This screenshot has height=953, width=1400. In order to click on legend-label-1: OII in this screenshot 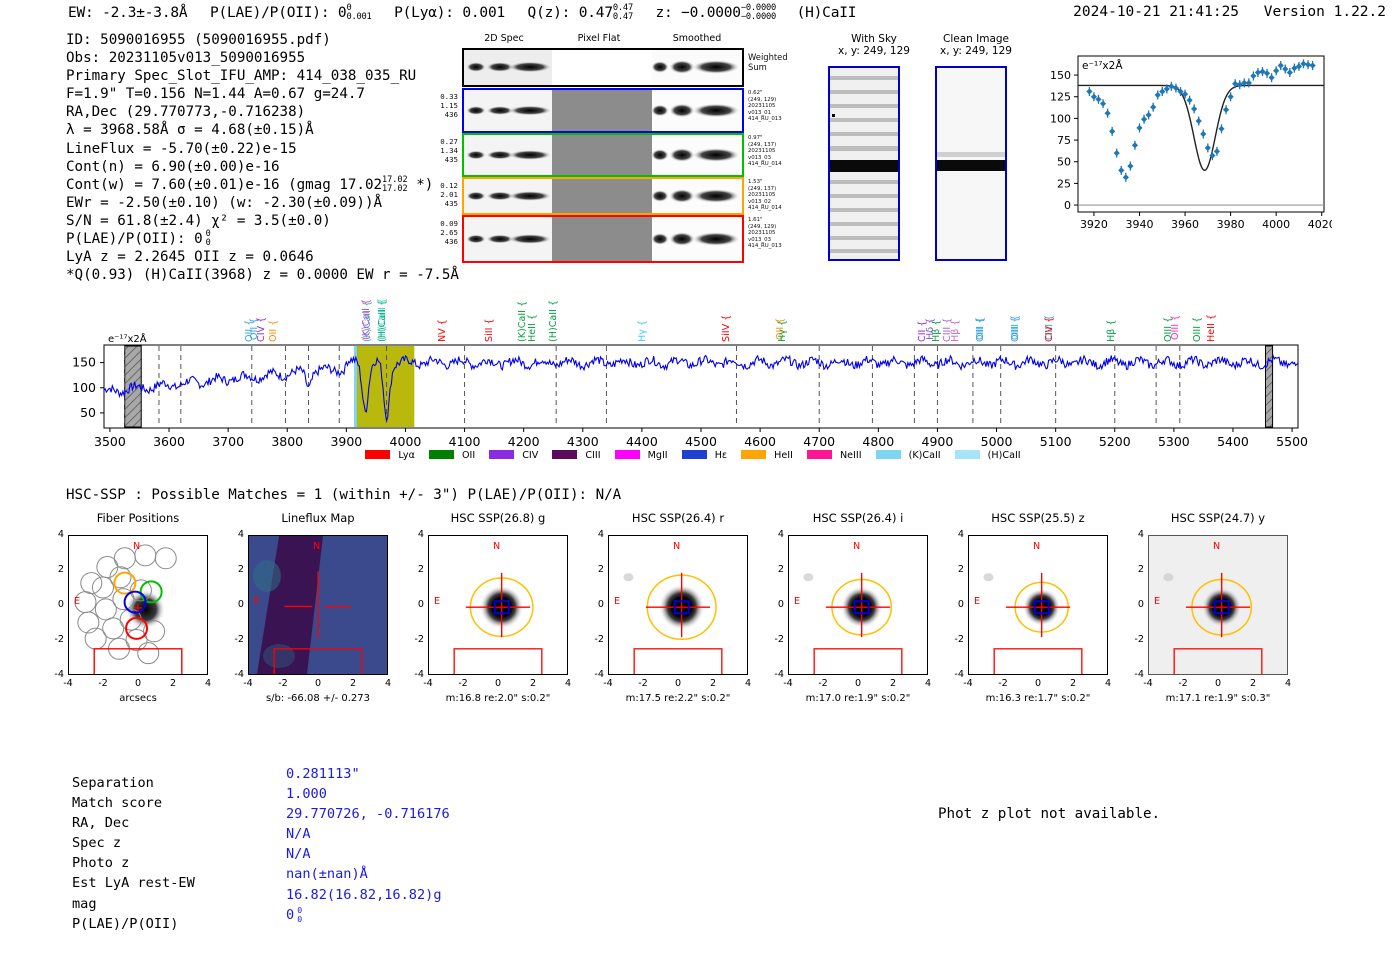, I will do `click(467, 455)`.